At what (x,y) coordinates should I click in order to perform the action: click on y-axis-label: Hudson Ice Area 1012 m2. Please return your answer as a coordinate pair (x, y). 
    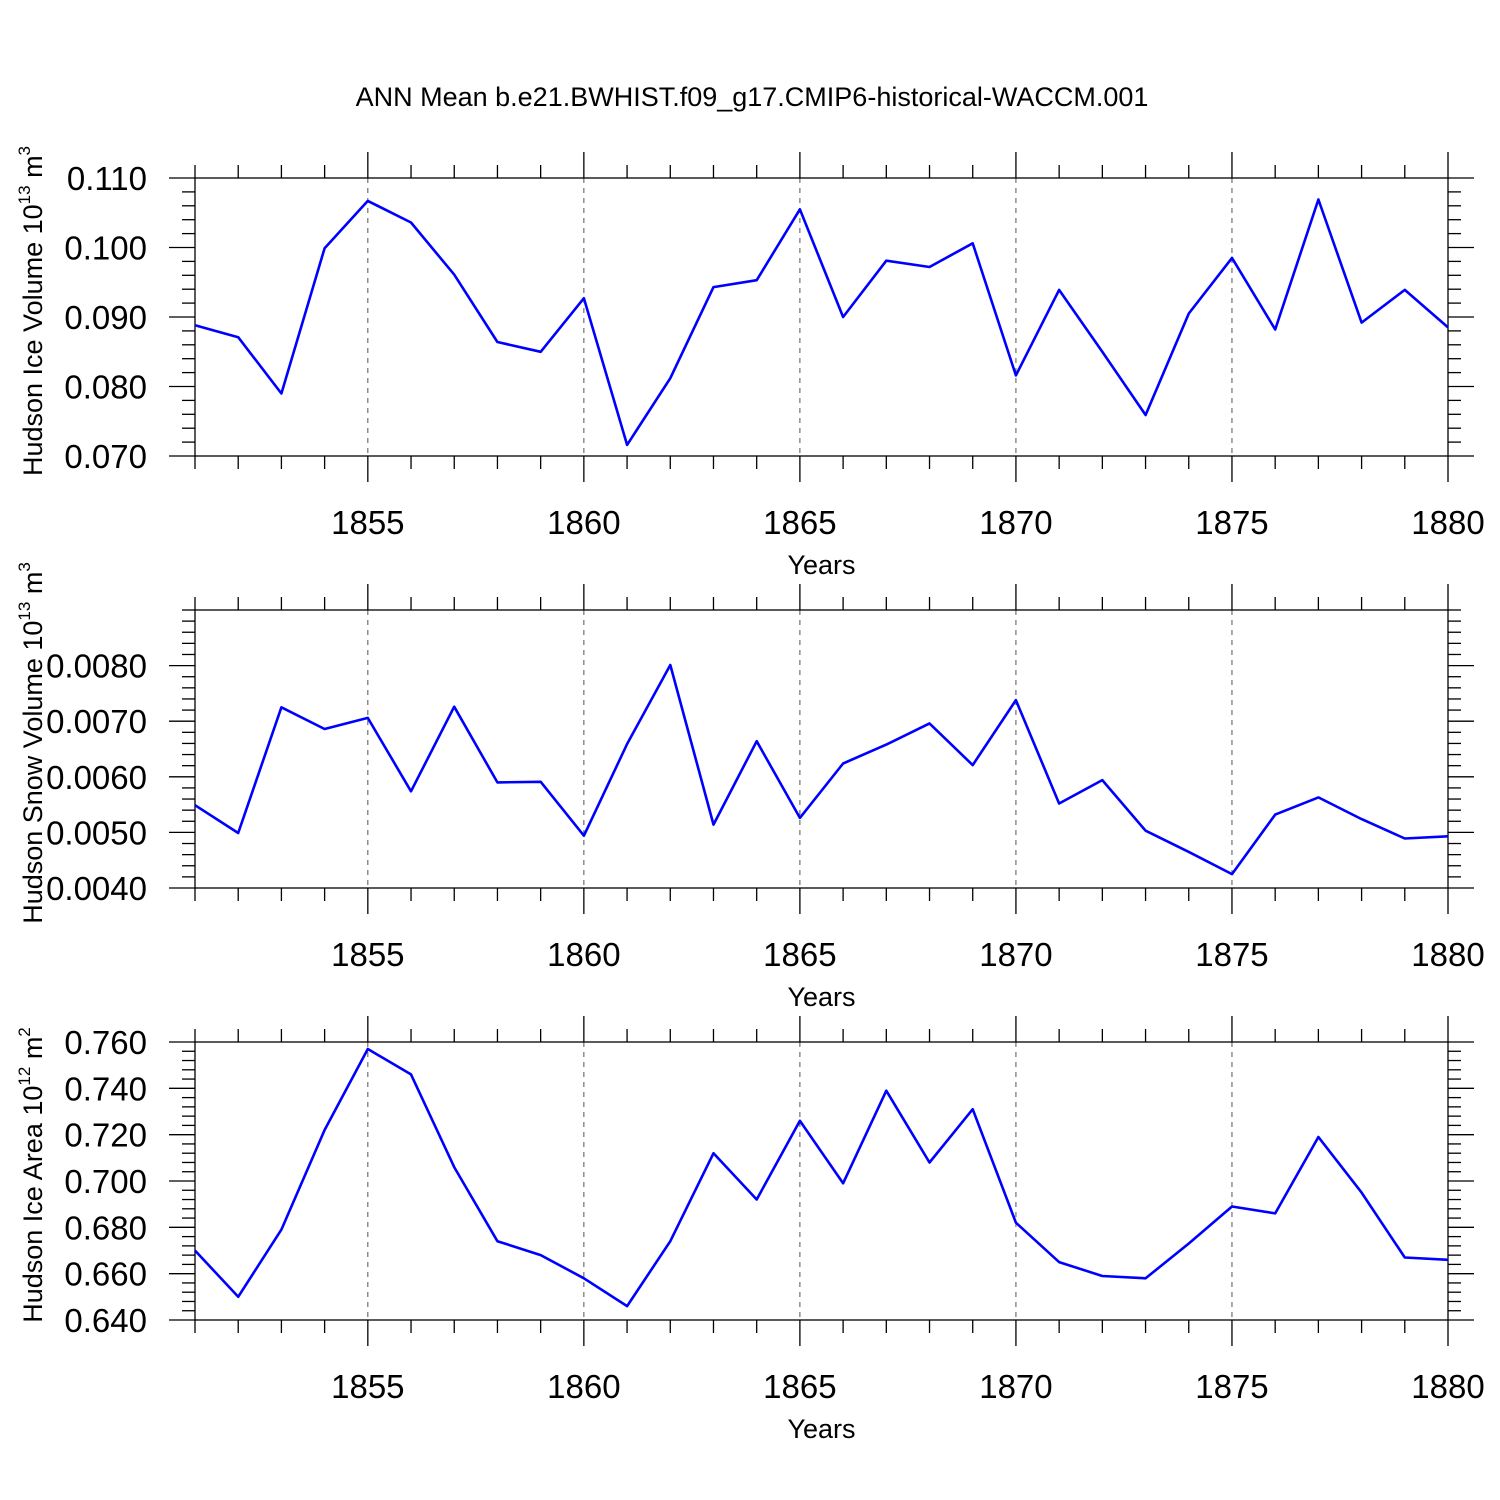
    Looking at the image, I should click on (31, 1175).